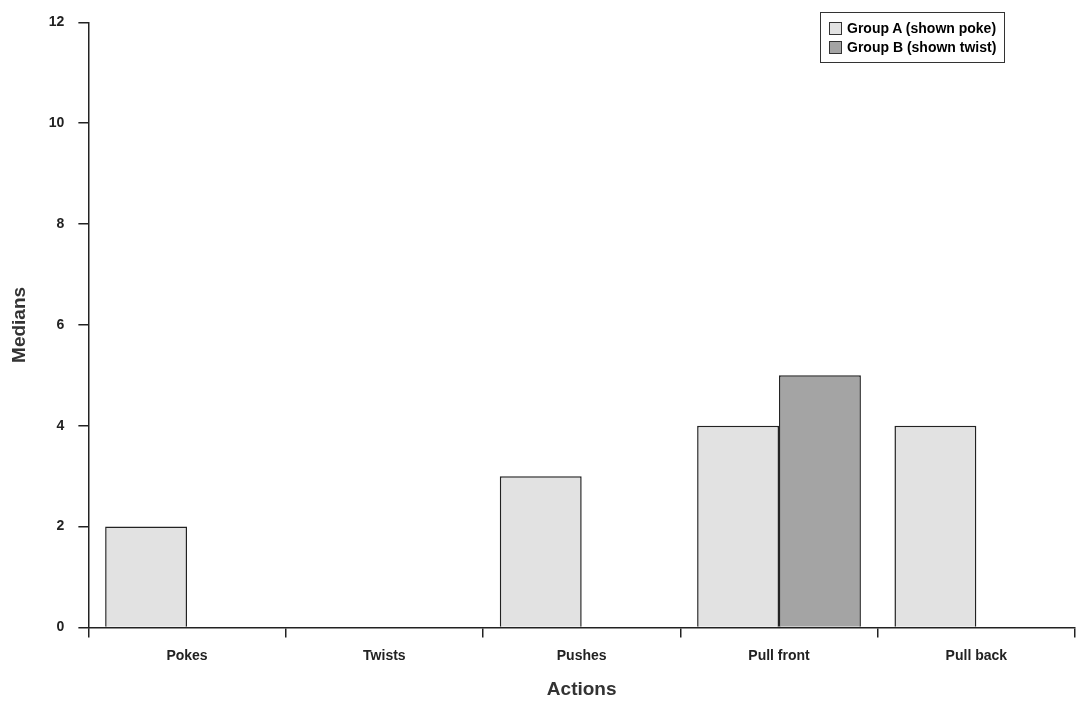 This screenshot has height=715, width=1077. Describe the element at coordinates (60, 525) in the screenshot. I see `y-tick-label: 2` at that location.